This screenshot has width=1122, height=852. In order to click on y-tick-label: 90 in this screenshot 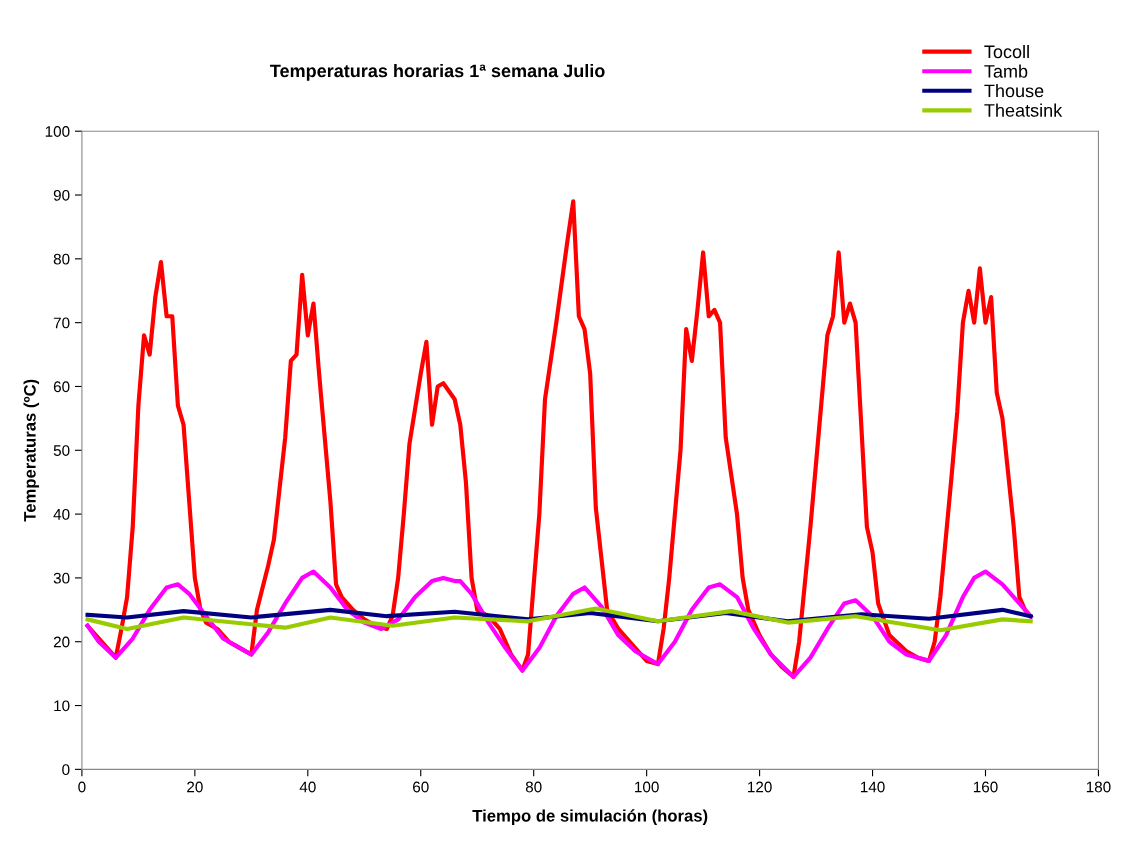, I will do `click(61, 195)`.